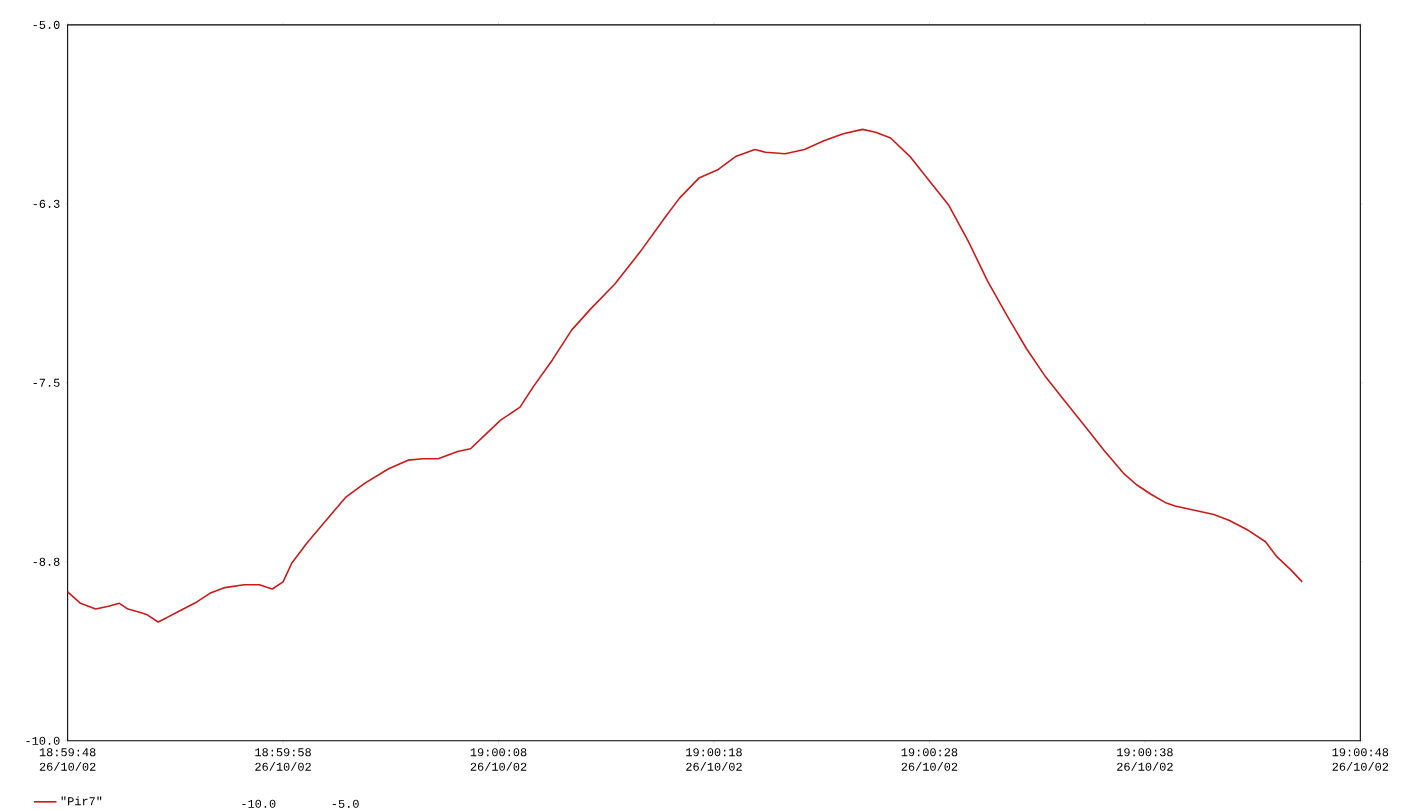  Describe the element at coordinates (259, 803) in the screenshot. I see `text: -10.0` at that location.